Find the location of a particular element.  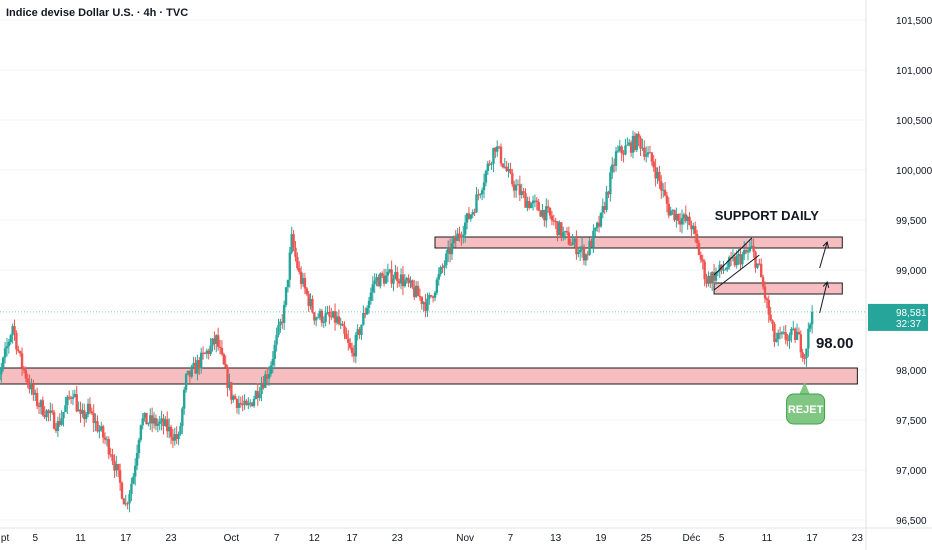

price-tick-label: 99,500 is located at coordinates (911, 221).